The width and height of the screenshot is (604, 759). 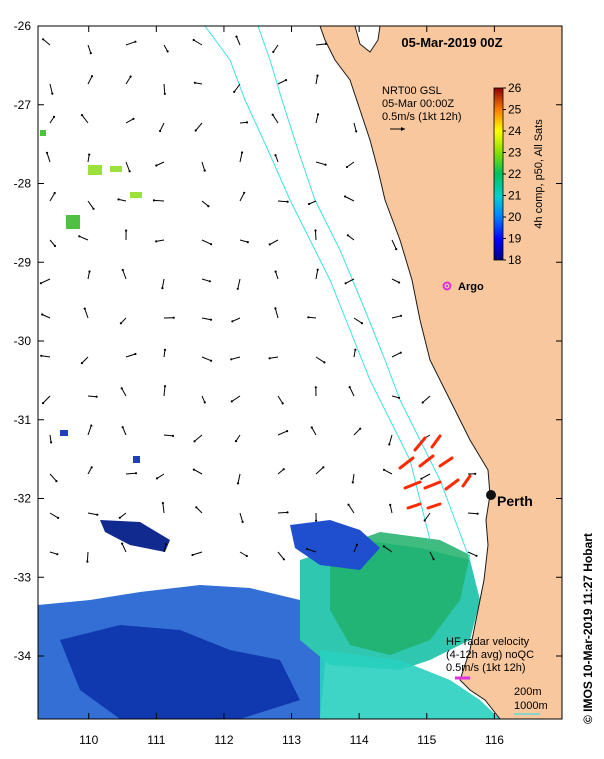 I want to click on sst-south-bottom, so click(x=410, y=684).